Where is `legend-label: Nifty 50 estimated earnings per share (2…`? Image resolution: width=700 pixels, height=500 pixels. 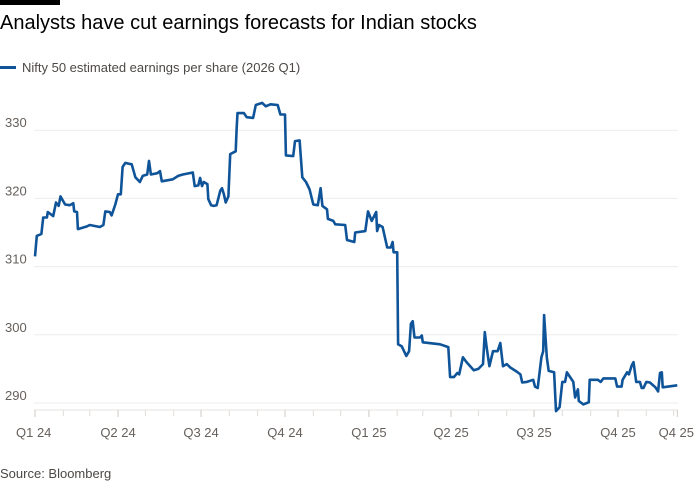
legend-label: Nifty 50 estimated earnings per share (2… is located at coordinates (161, 67).